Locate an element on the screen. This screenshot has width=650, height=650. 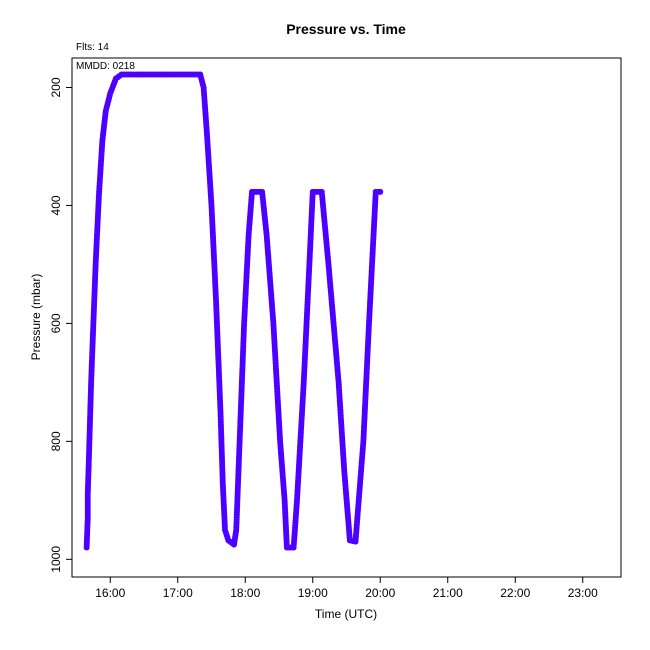
y-tick-label: 600 is located at coordinates (56, 323).